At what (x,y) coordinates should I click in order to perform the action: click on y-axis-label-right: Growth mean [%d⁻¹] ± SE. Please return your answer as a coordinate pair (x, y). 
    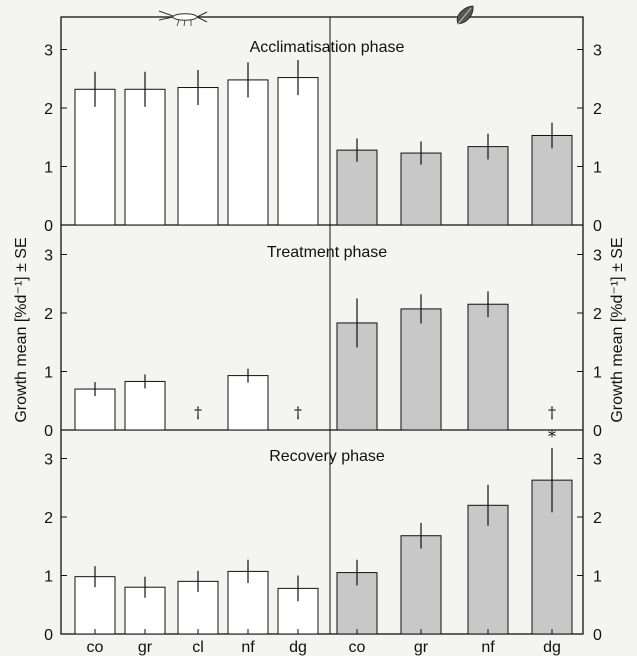
    Looking at the image, I should click on (617, 329).